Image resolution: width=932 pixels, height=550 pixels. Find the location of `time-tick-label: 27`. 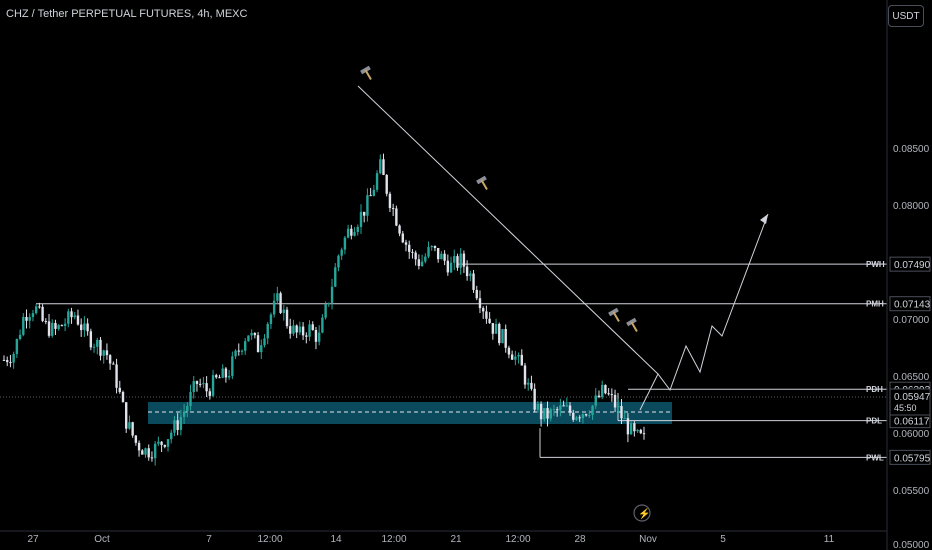

time-tick-label: 27 is located at coordinates (33, 539).